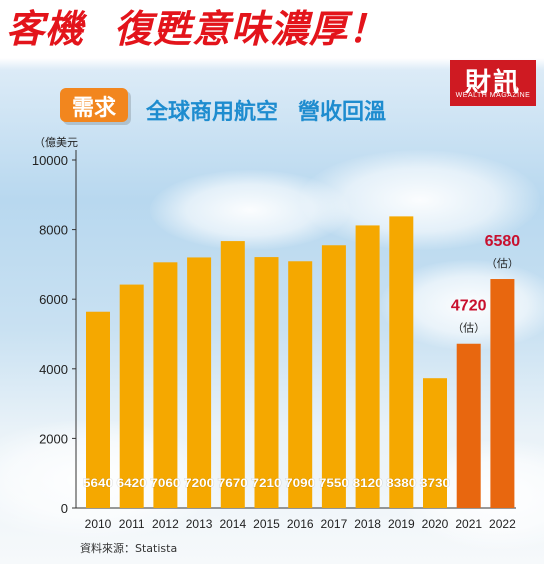  I want to click on data-label: 8120, so click(368, 483).